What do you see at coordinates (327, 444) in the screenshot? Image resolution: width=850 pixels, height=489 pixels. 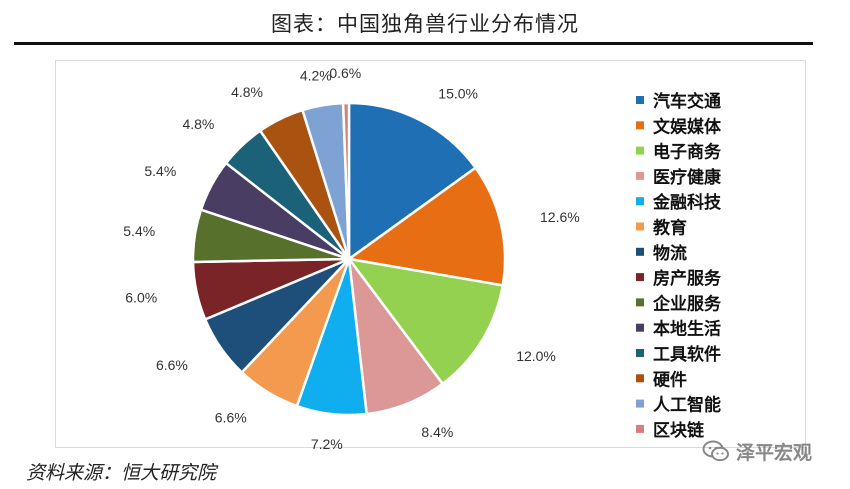 I see `data-label-5: 7.2%` at bounding box center [327, 444].